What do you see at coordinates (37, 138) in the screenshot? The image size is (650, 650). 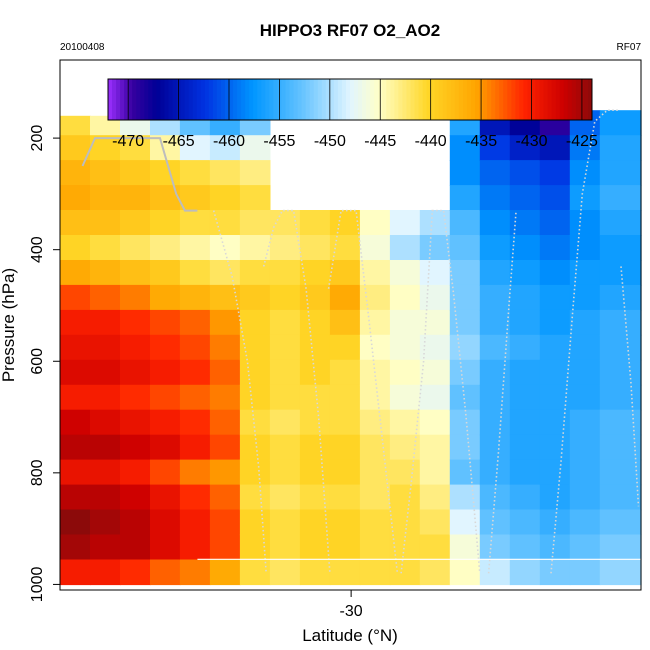 I see `y-tick-label: 200` at bounding box center [37, 138].